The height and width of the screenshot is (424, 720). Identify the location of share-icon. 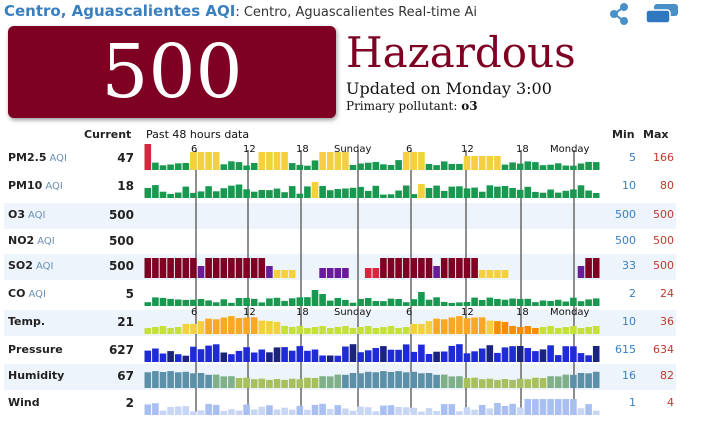
(619, 14).